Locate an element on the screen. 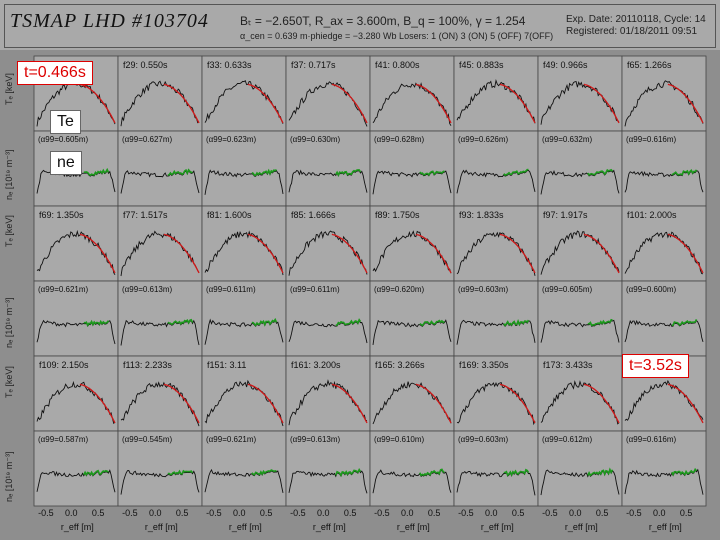 Image resolution: width=720 pixels, height=540 pixels. ne-panel-label-9: (α99=0.613m) is located at coordinates (147, 289).